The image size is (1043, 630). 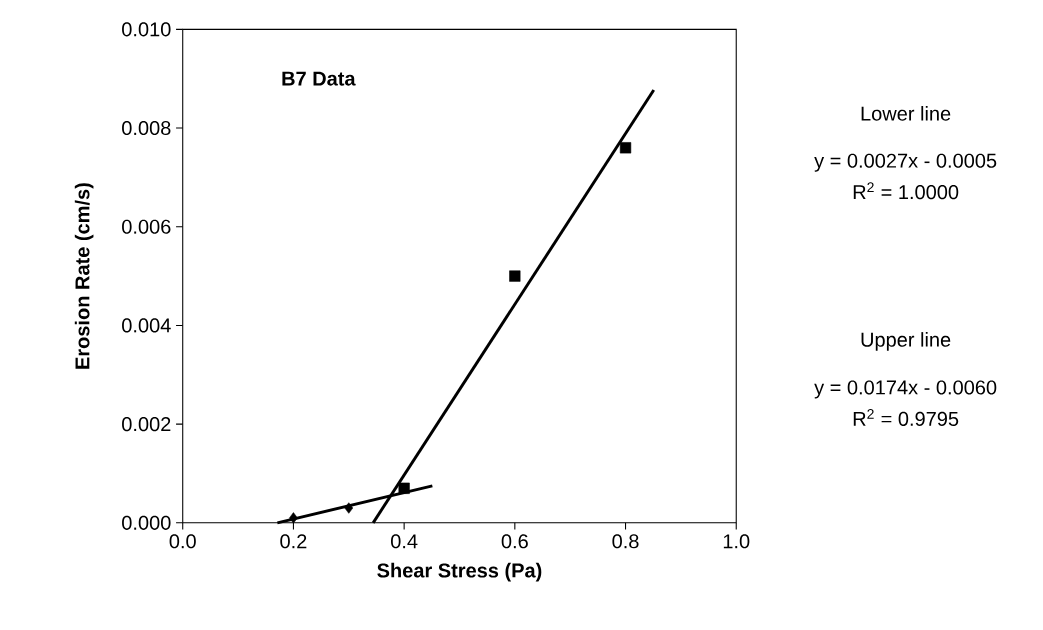 What do you see at coordinates (146, 128) in the screenshot?
I see `y-tick-label: 0.008` at bounding box center [146, 128].